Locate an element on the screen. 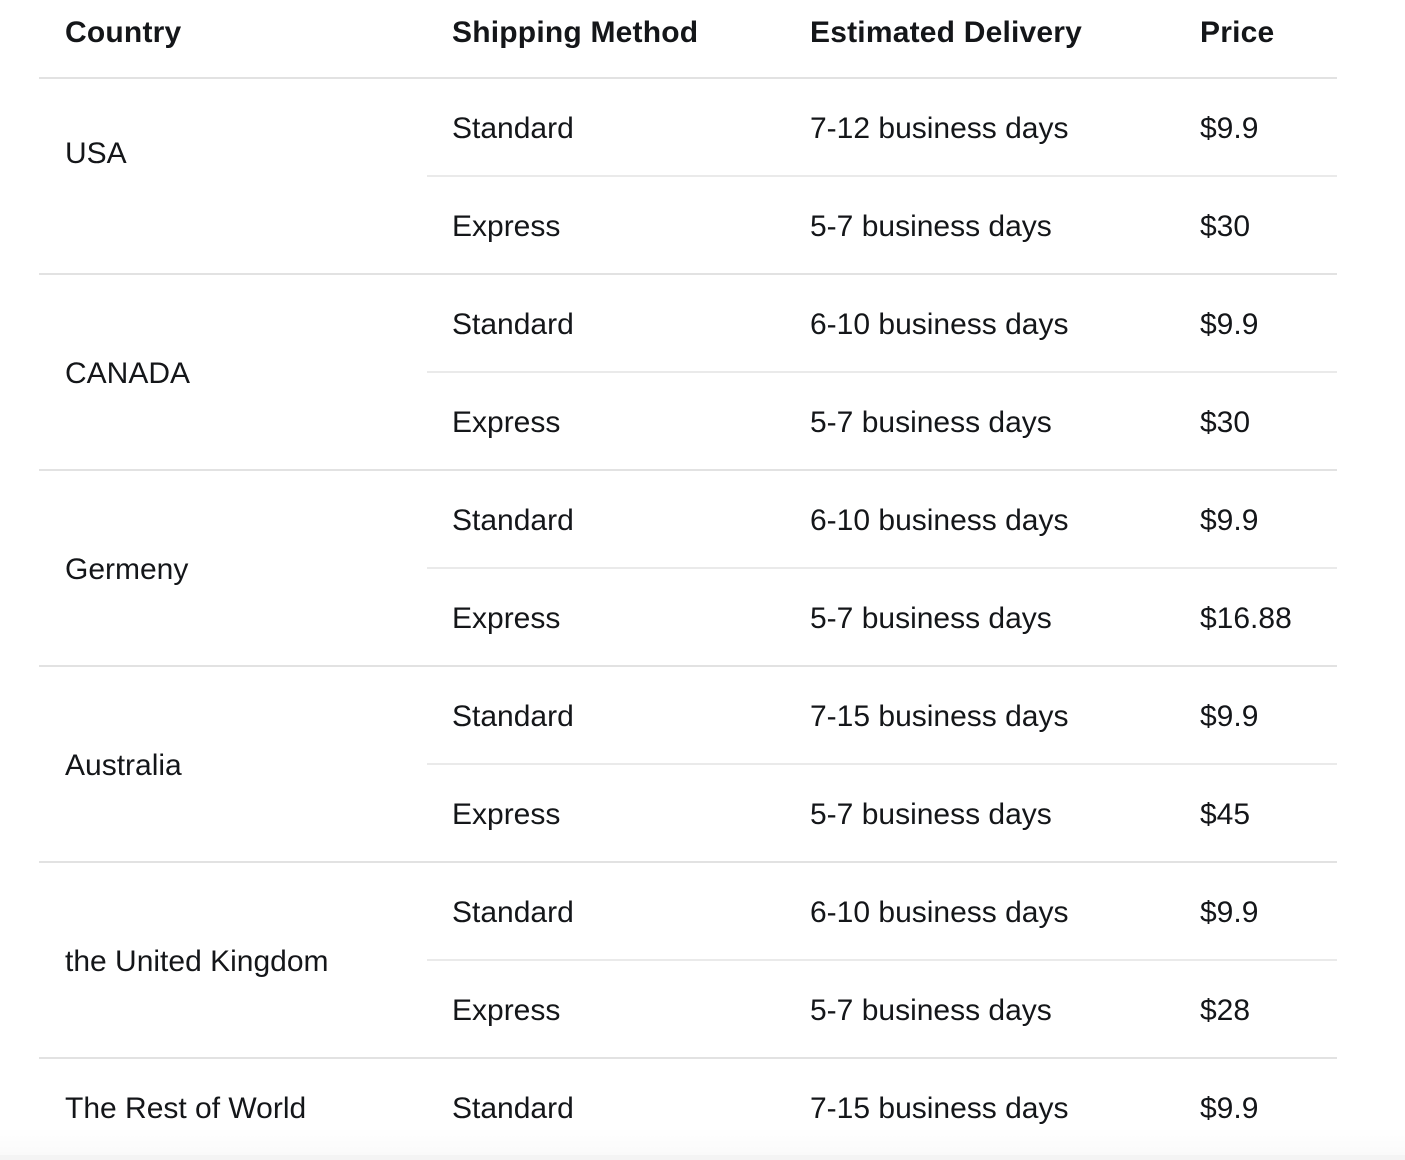 This screenshot has height=1160, width=1405. country-label: Germeny is located at coordinates (127, 569).